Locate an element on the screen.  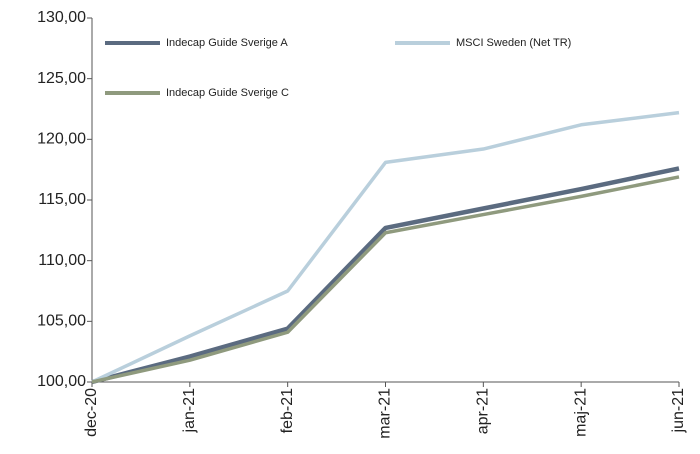
x-tick-label: mar-21 is located at coordinates (385, 413).